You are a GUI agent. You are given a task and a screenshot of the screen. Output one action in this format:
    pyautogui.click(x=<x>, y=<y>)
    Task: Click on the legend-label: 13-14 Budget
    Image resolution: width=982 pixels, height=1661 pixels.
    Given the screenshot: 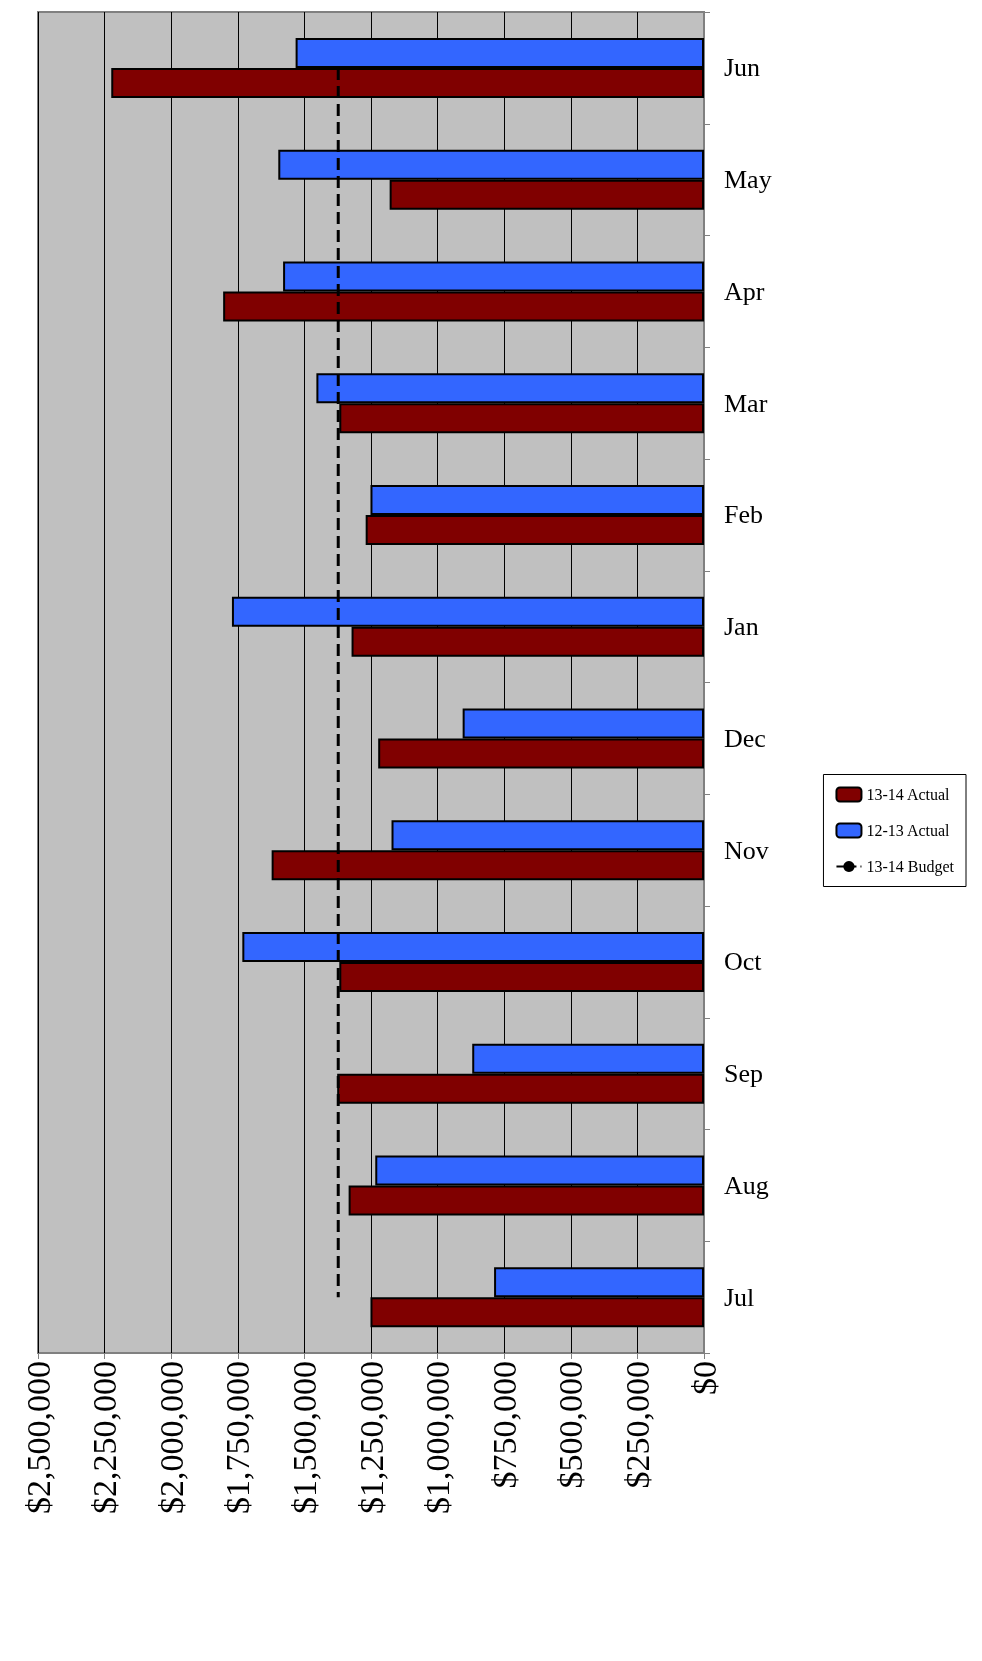 What is the action you would take?
    pyautogui.click(x=910, y=867)
    